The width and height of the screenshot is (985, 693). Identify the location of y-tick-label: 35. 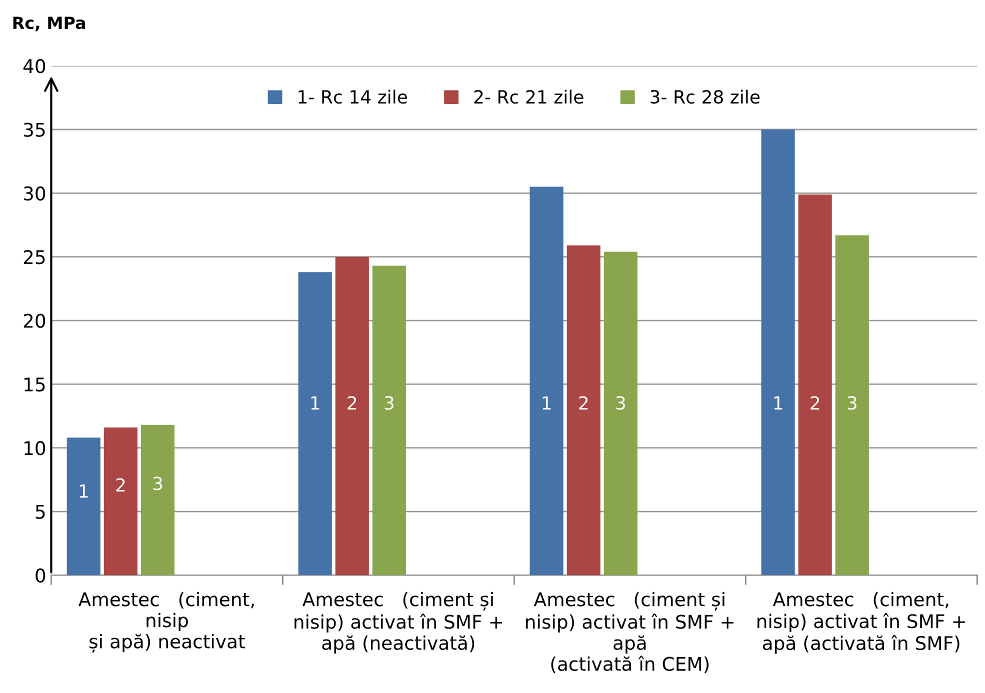
(34, 129).